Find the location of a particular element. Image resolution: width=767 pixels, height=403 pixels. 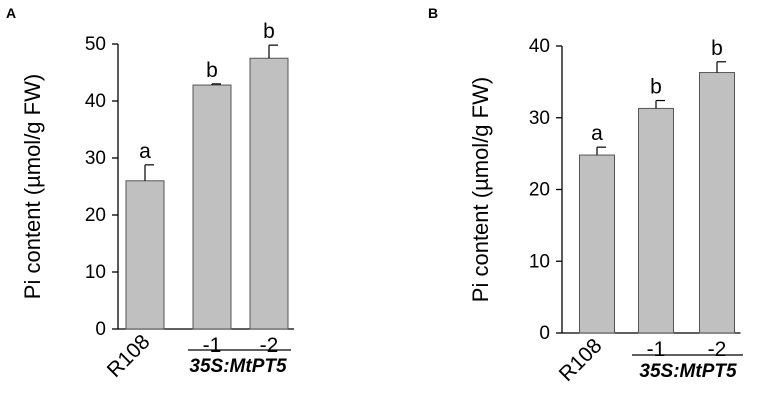

y-tick-label: 50 is located at coordinates (95, 44).